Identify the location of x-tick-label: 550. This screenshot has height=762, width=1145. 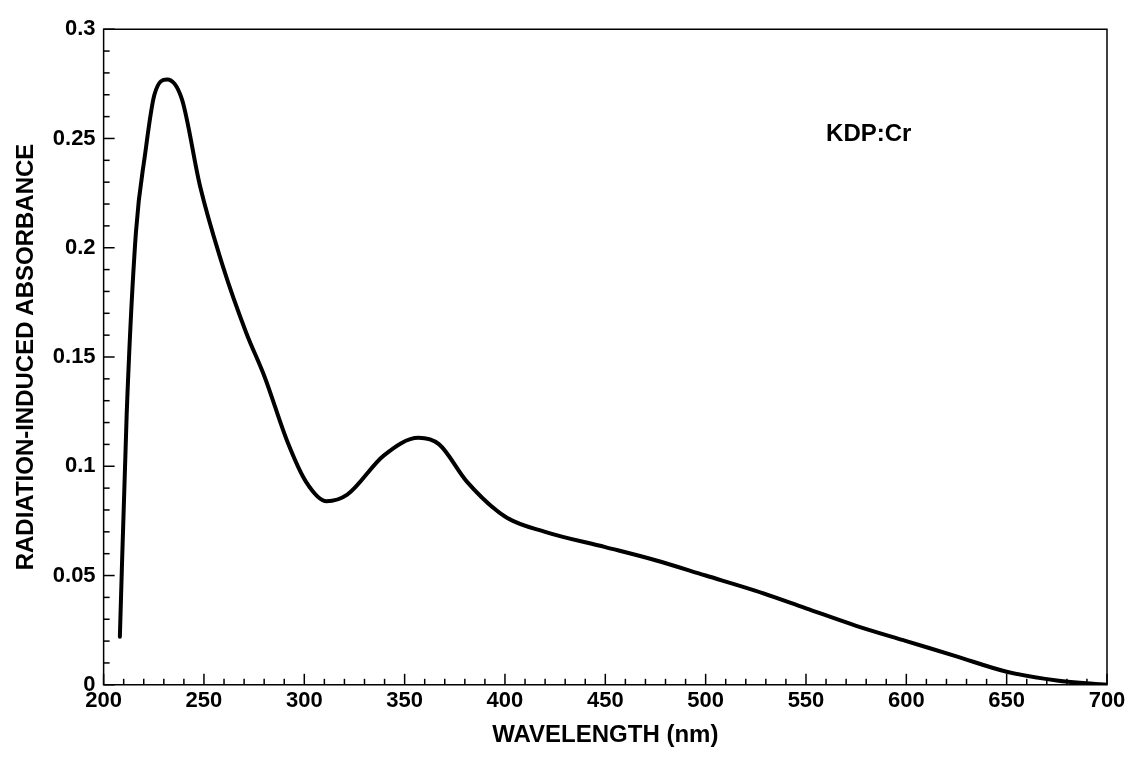
(806, 700).